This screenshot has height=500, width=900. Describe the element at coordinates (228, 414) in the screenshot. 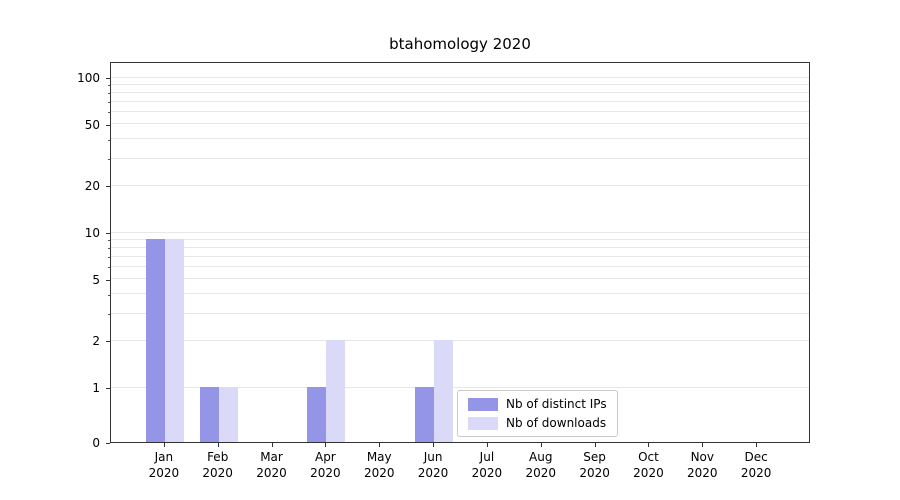

I see `bar-downloads-feb` at that location.